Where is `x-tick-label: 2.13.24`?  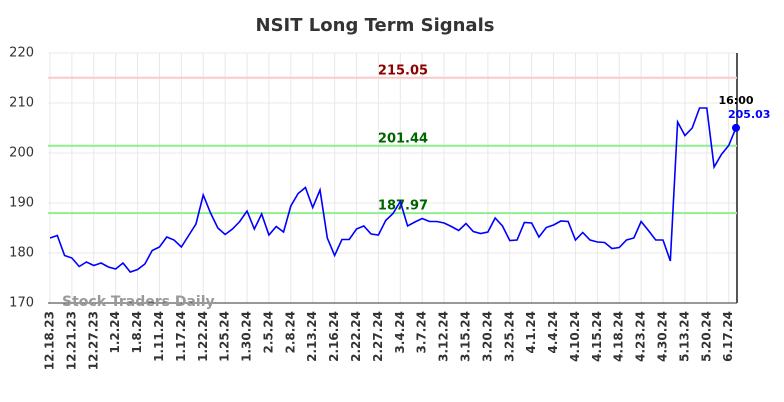
x-tick-label: 2.13.24 is located at coordinates (312, 336).